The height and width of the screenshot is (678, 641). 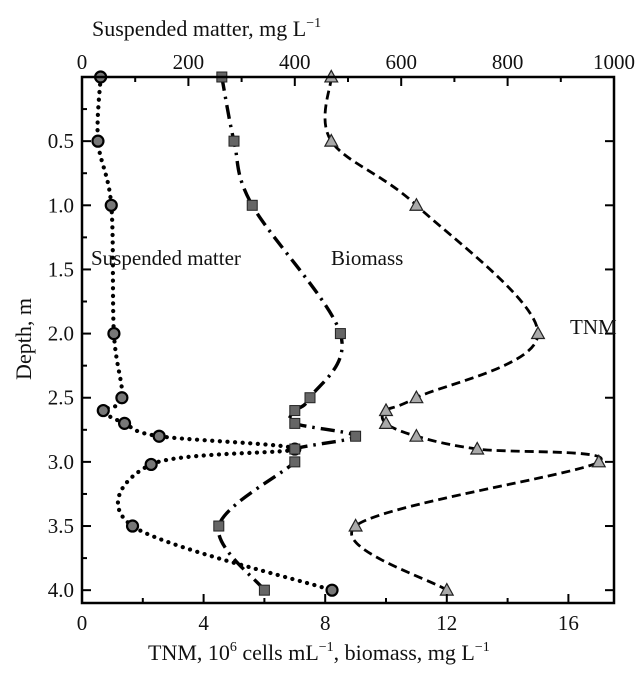 What do you see at coordinates (23, 339) in the screenshot?
I see `y-axis-title: Depth, m` at bounding box center [23, 339].